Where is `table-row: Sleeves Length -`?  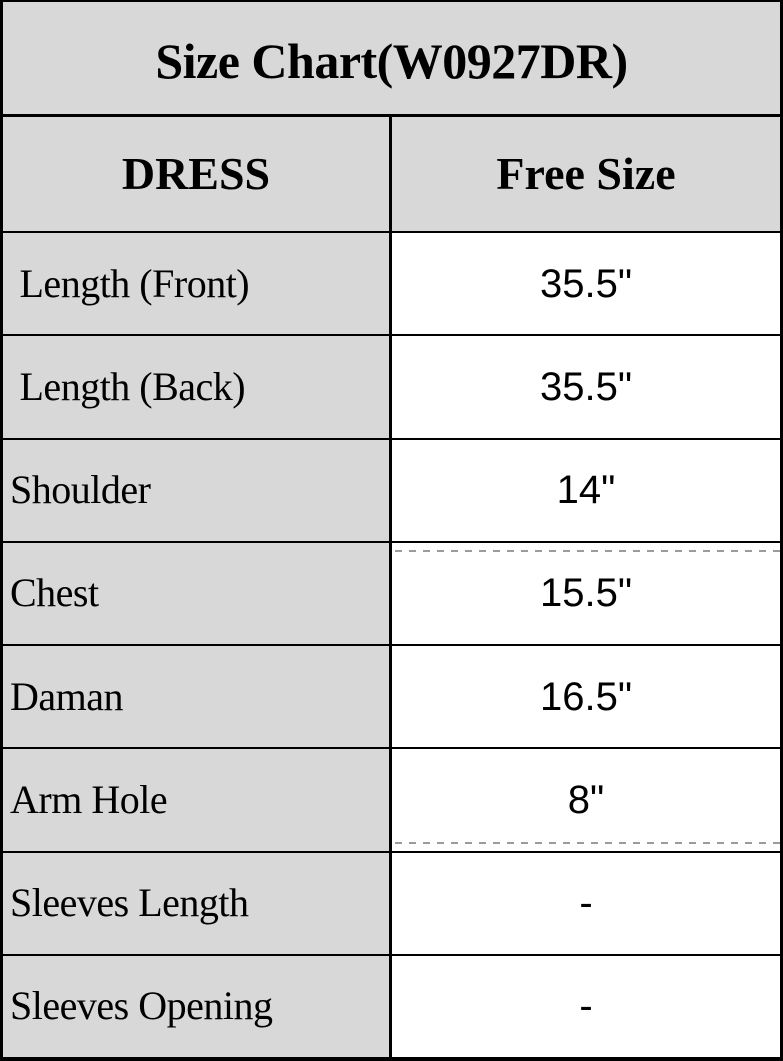 table-row: Sleeves Length - is located at coordinates (391, 904).